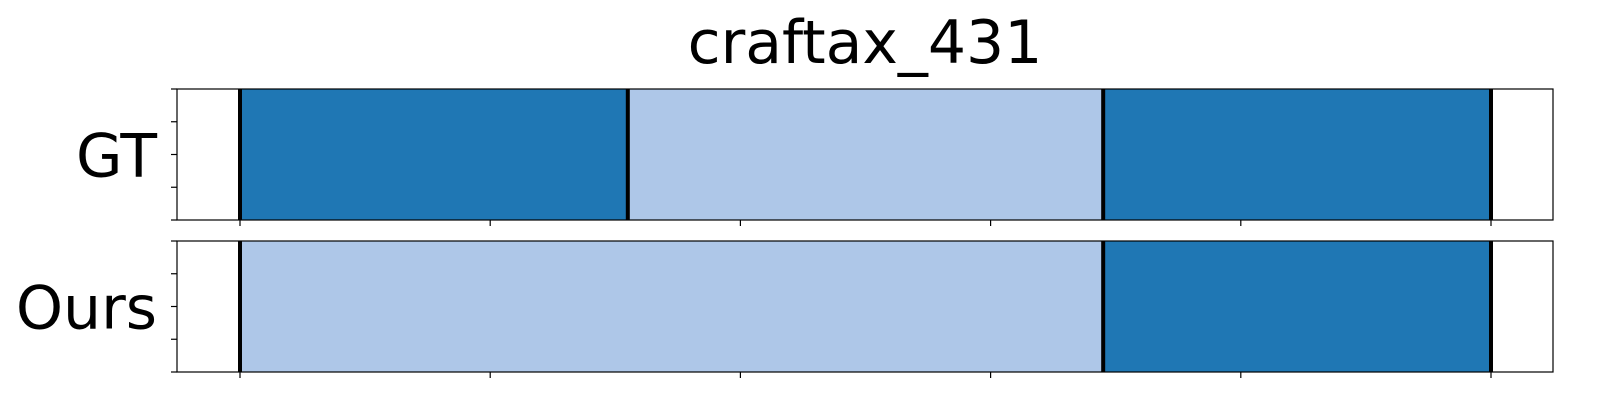 This screenshot has width=1600, height=400. What do you see at coordinates (865, 43) in the screenshot?
I see `chart-title: craftax_431` at bounding box center [865, 43].